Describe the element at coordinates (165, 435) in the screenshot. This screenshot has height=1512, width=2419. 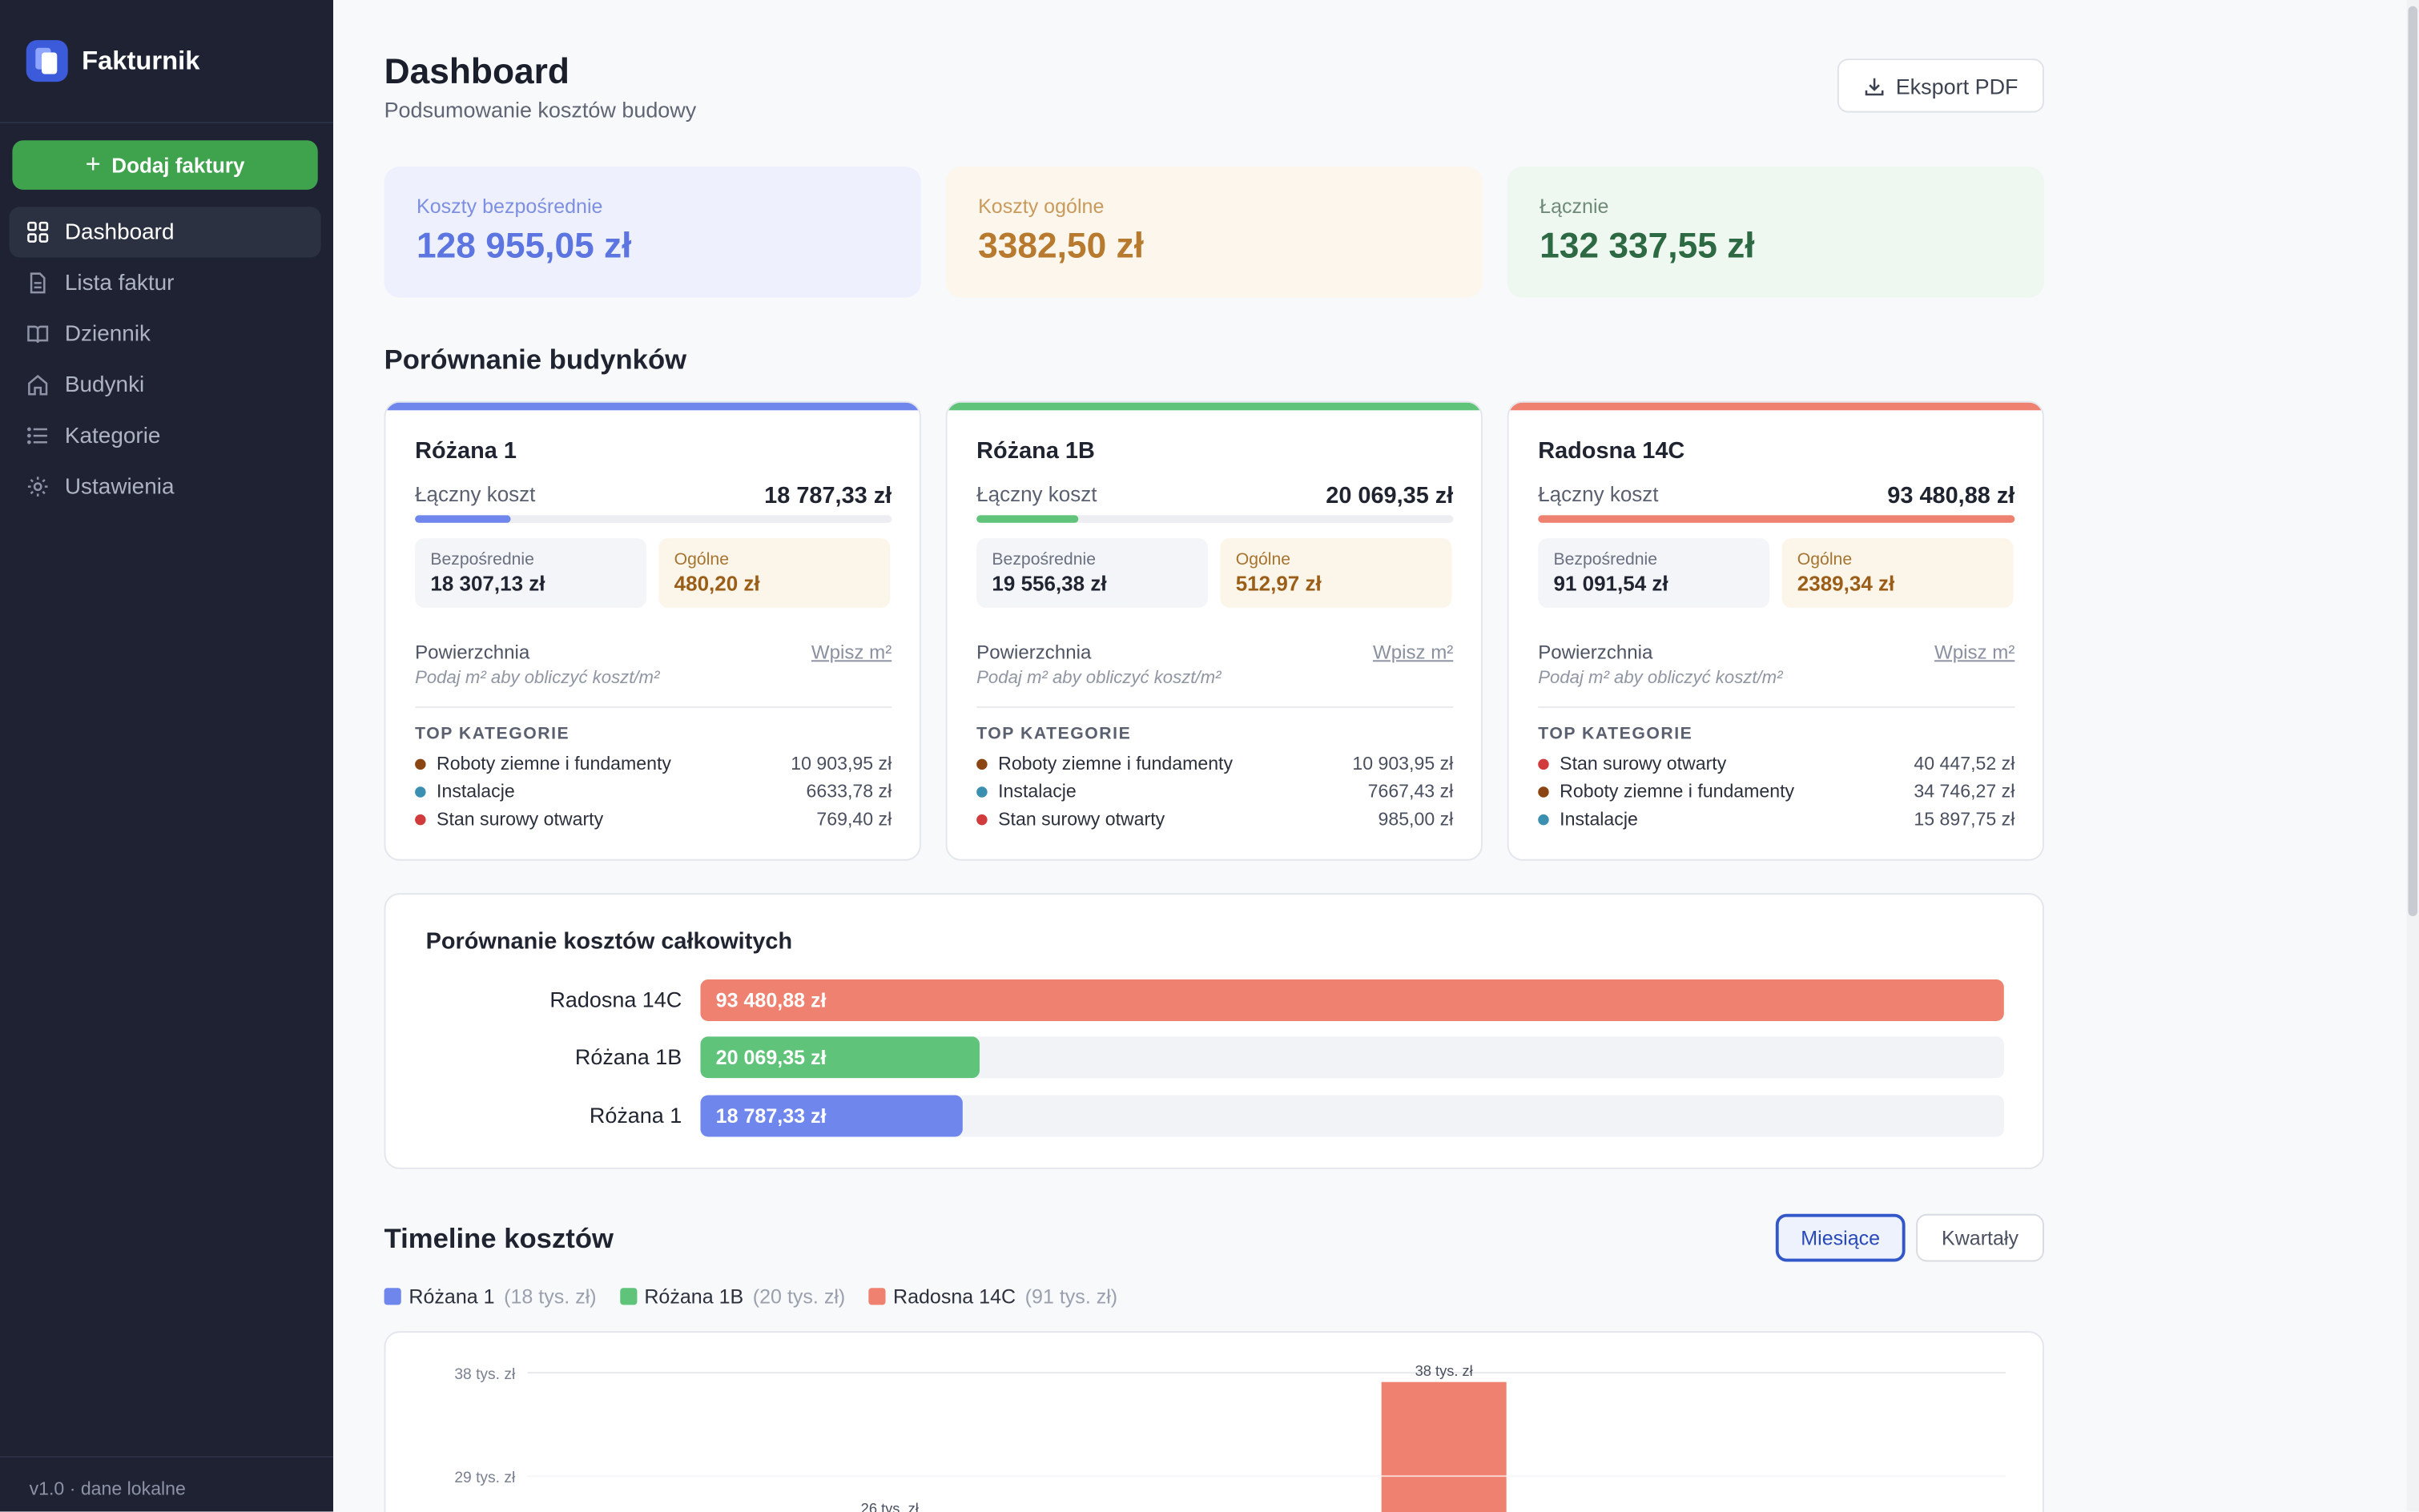
I see `sidebar-item-categories: Kategorie` at that location.